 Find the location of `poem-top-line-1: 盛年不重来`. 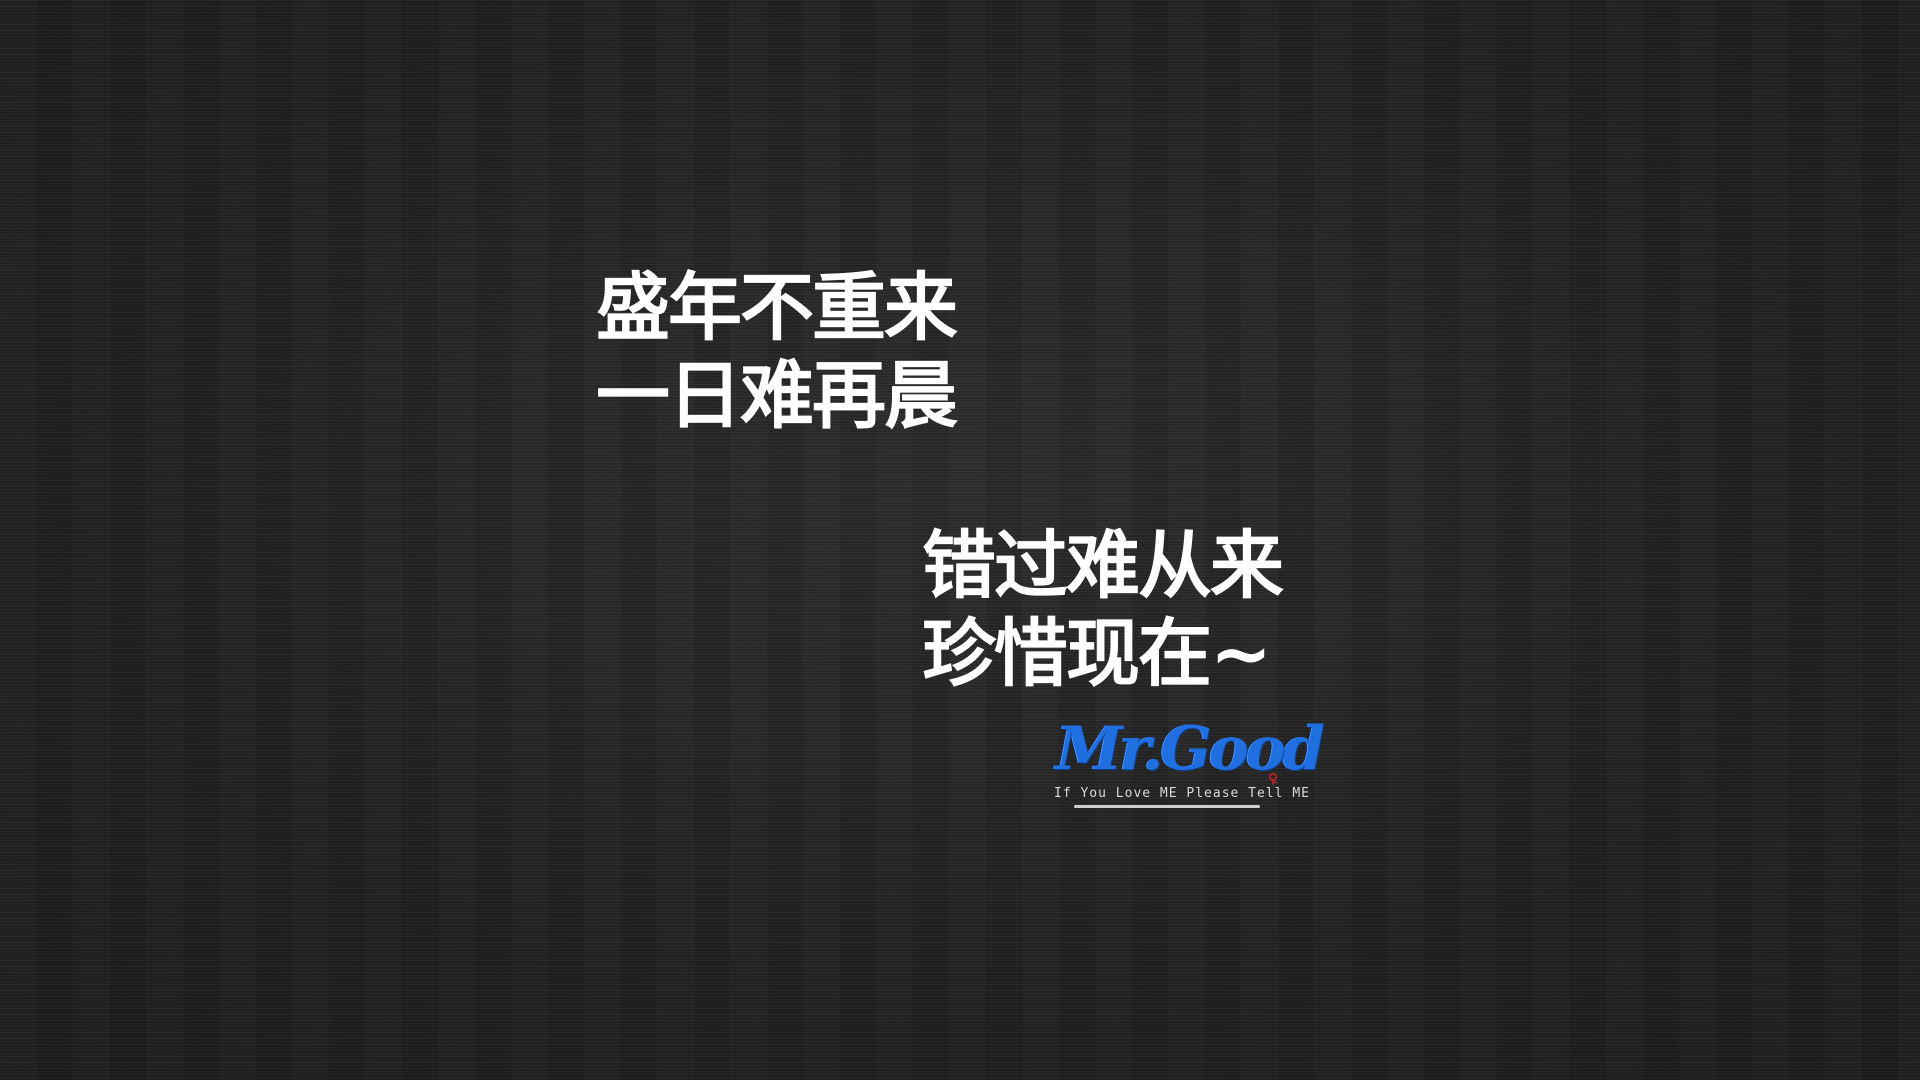

poem-top-line-1: 盛年不重来 is located at coordinates (777, 308).